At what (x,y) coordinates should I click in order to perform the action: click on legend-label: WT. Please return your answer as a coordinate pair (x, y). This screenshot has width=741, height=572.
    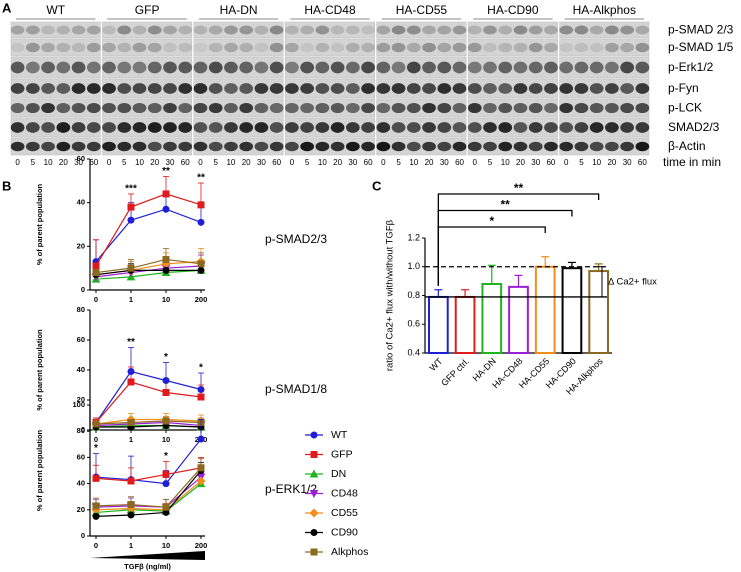
    Looking at the image, I should click on (339, 435).